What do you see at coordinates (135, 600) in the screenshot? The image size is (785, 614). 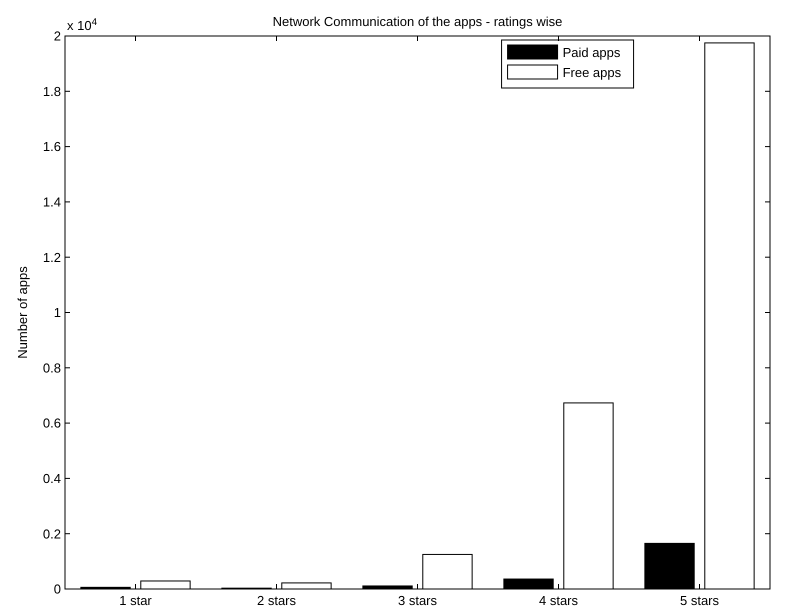 I see `x-tick-label: 1 star` at bounding box center [135, 600].